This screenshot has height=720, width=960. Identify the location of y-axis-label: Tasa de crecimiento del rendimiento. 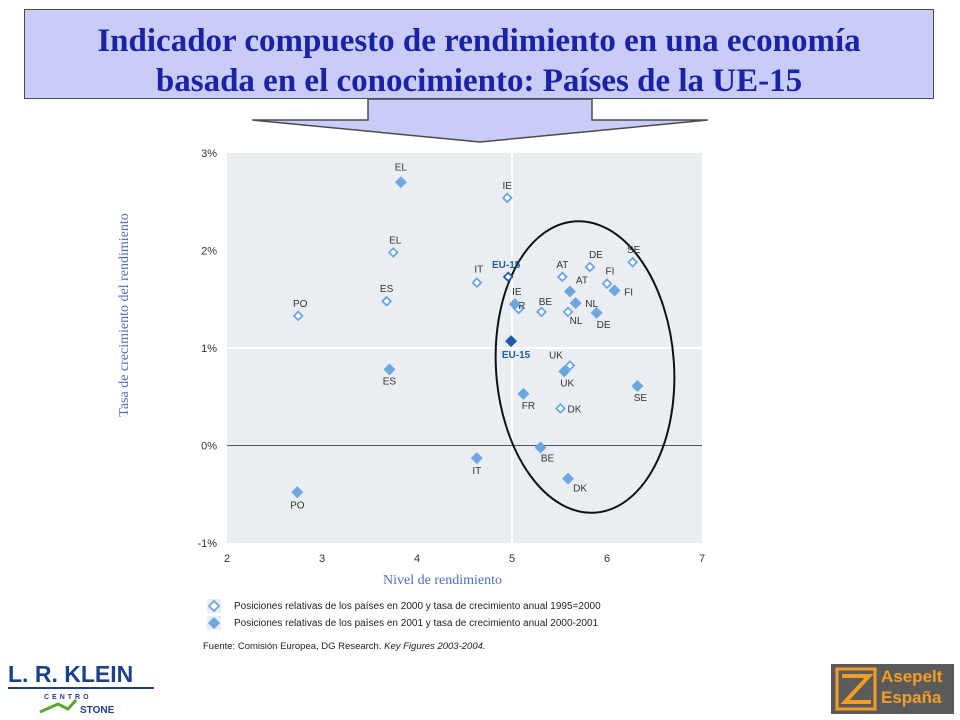
(124, 315).